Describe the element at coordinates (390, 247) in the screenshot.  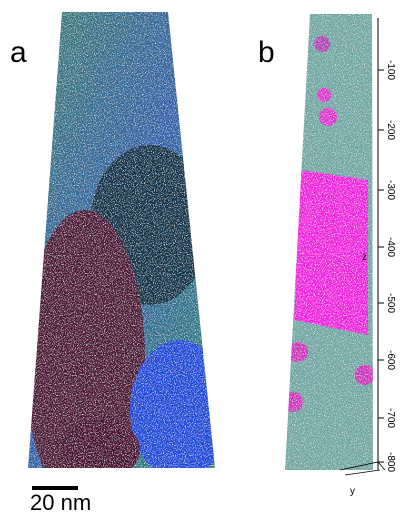
I see `tick-label: -400` at that location.